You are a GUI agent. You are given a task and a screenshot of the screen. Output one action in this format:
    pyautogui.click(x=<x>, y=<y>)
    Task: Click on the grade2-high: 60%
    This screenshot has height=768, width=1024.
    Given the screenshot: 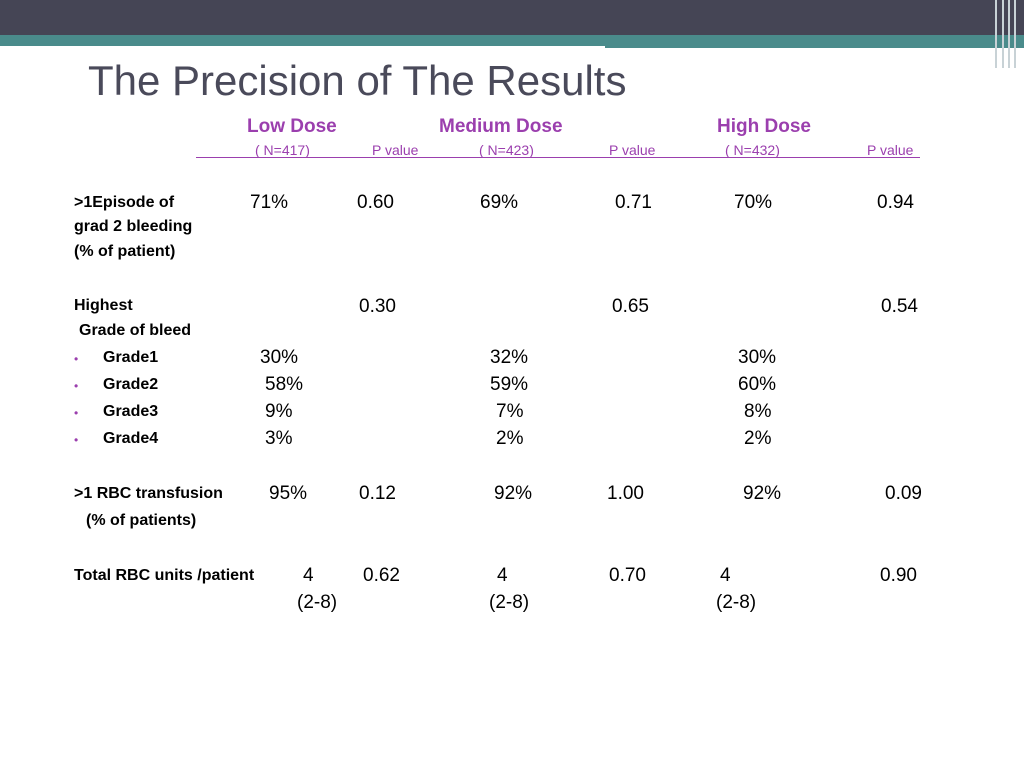 What is the action you would take?
    pyautogui.click(x=757, y=384)
    